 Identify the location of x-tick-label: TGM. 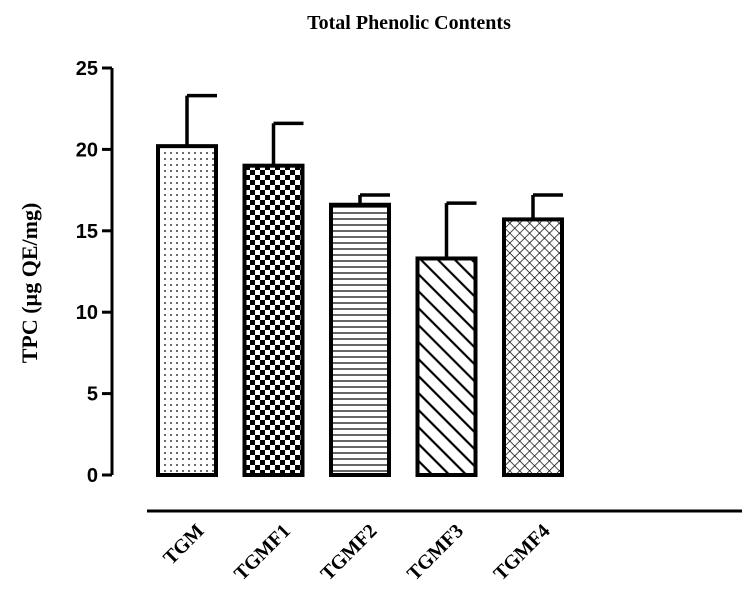
(183, 544).